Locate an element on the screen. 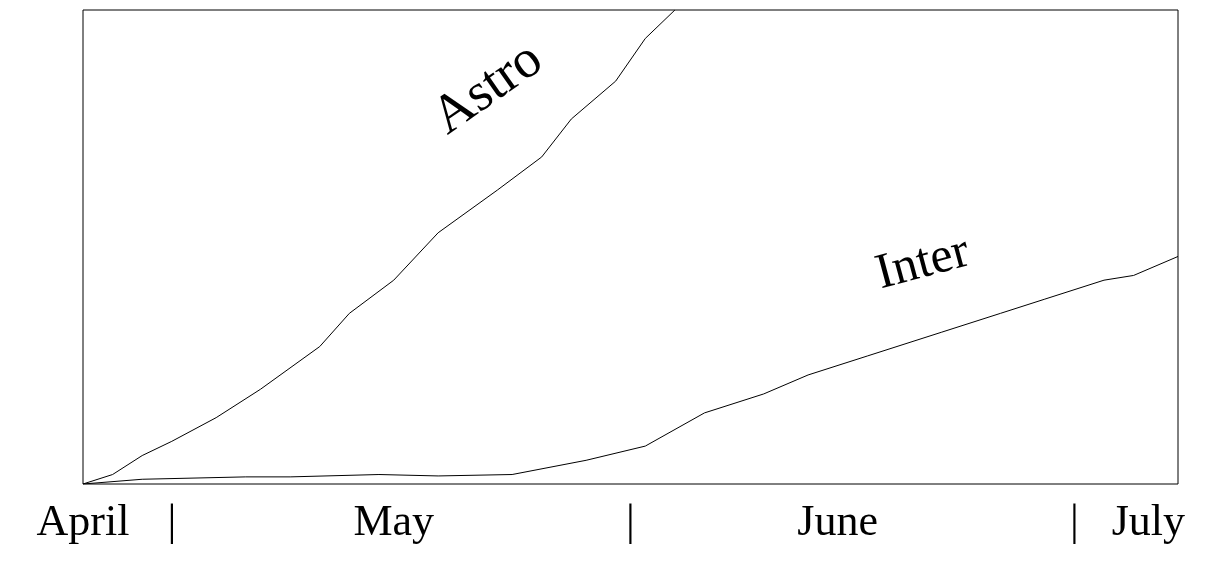 The image size is (1214, 563). text: Inter is located at coordinates (922, 260).